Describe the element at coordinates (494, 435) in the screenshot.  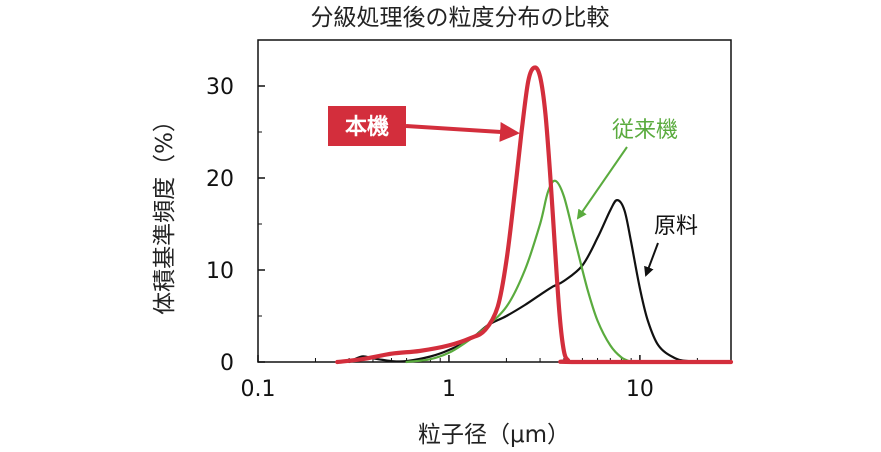
I see `x-axis-label: 粒子径（μm）` at that location.